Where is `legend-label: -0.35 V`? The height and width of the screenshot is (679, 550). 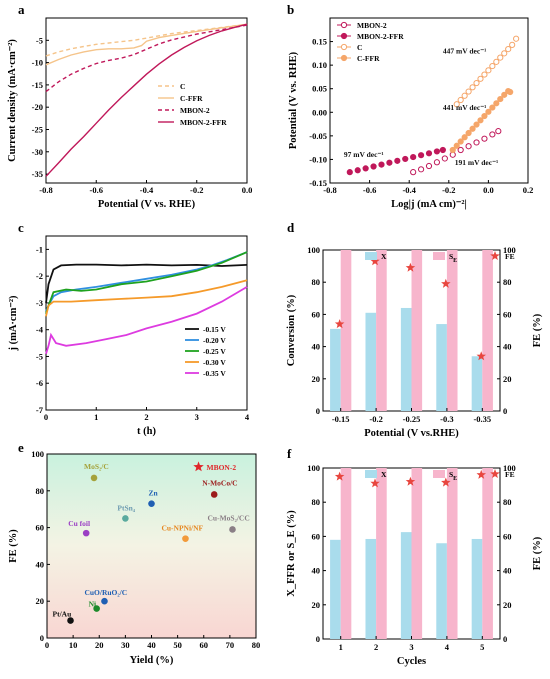
legend-label: -0.35 V is located at coordinates (214, 373).